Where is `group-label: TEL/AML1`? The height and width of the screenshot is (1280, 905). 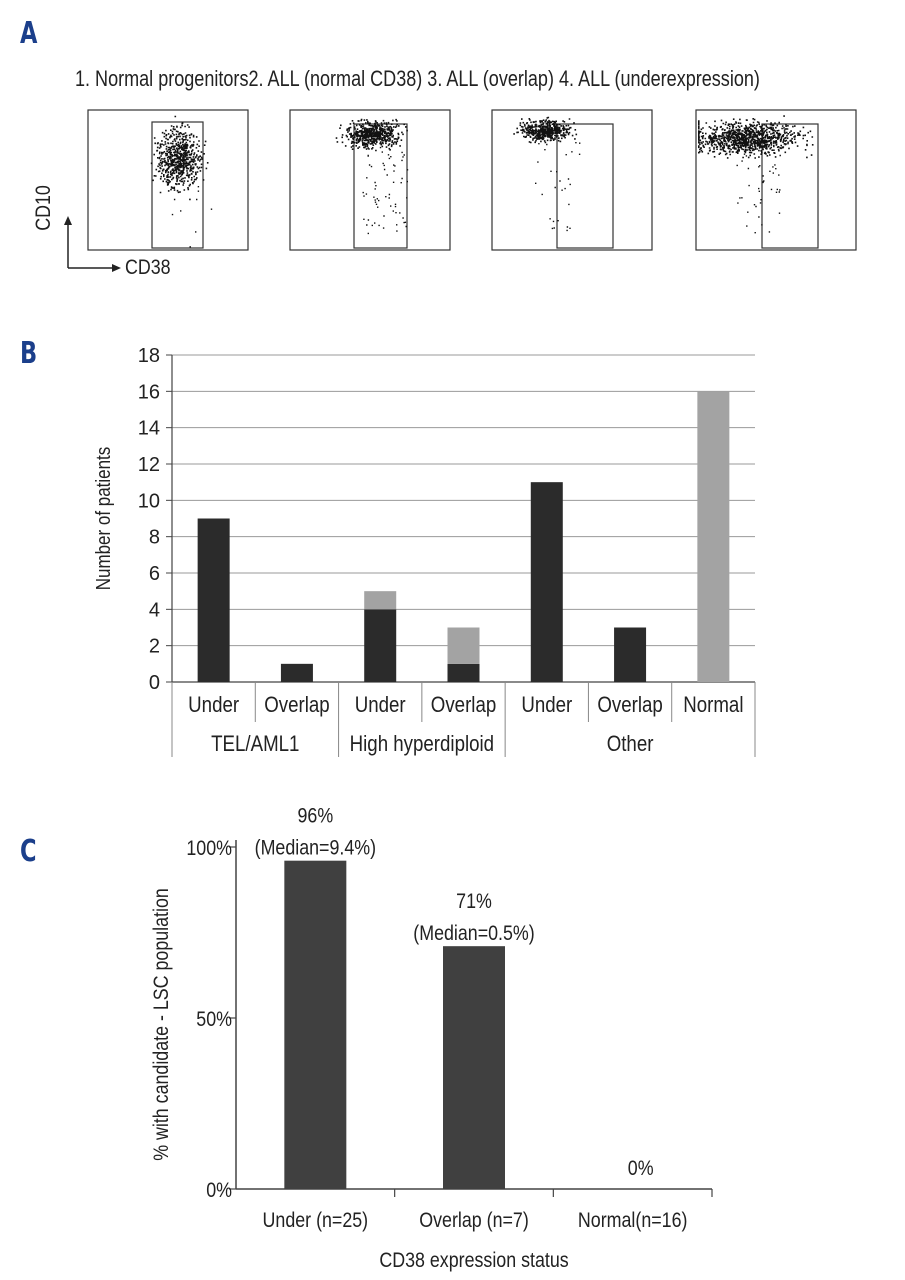 group-label: TEL/AML1 is located at coordinates (255, 745).